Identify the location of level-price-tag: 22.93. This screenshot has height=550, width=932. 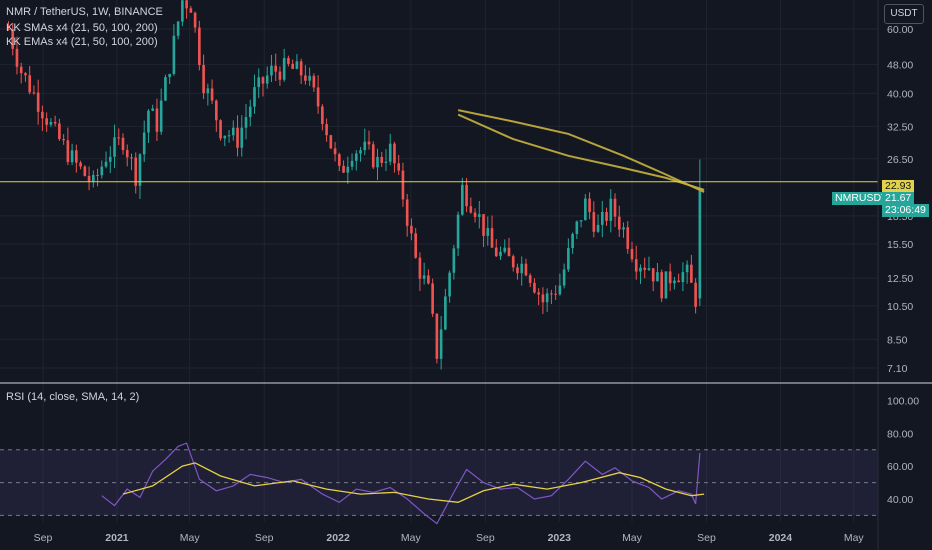
(898, 186).